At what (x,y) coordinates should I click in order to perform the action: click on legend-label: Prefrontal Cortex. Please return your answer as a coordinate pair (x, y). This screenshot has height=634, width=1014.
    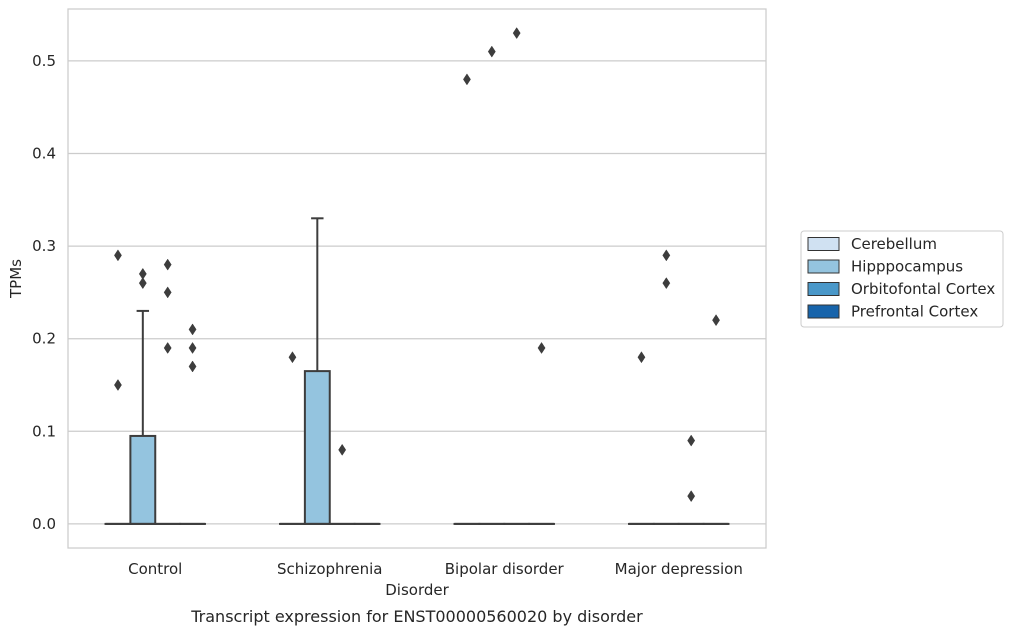
    Looking at the image, I should click on (914, 312).